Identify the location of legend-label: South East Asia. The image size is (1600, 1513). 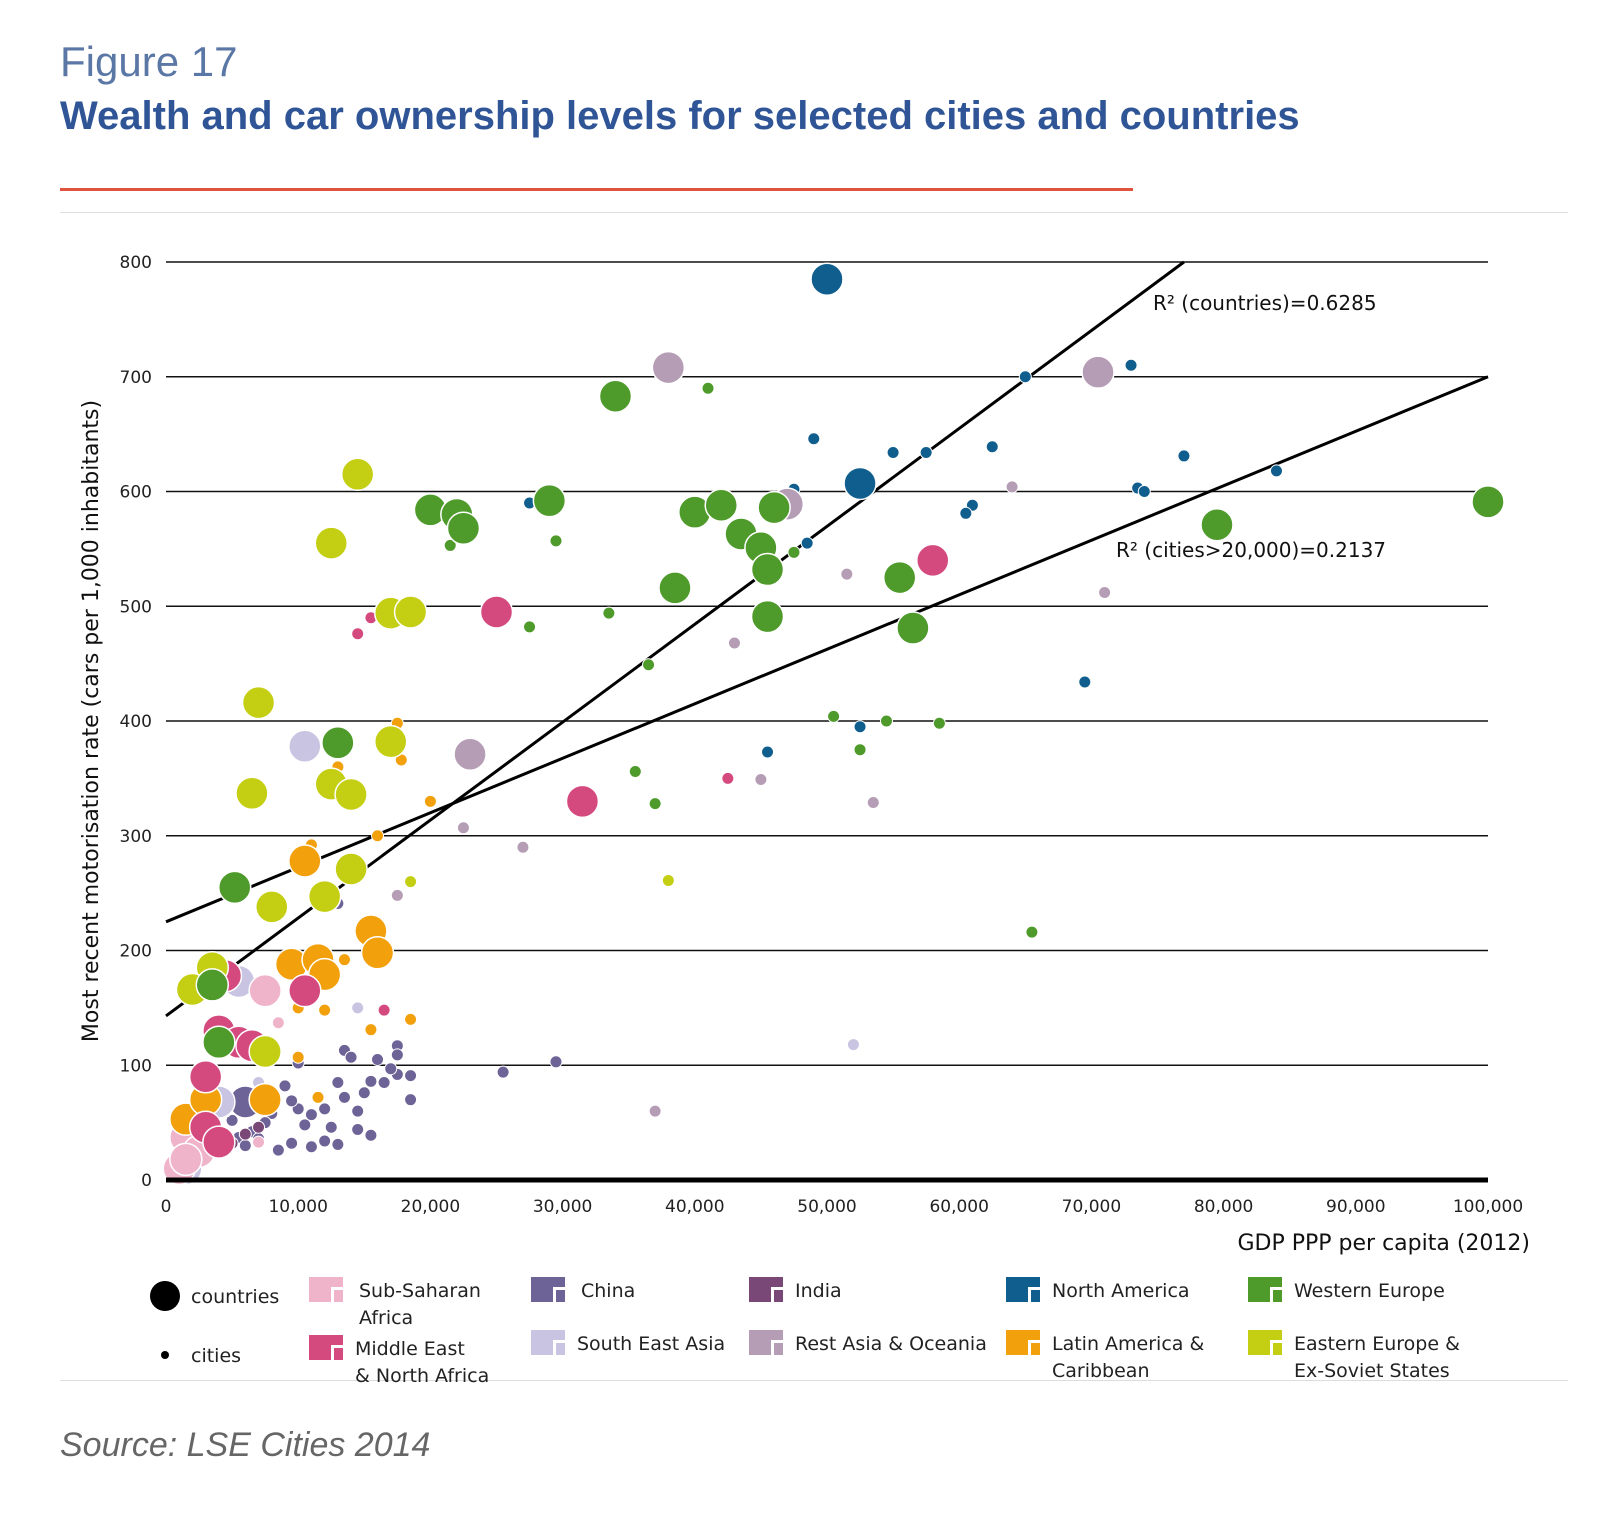
(651, 1344).